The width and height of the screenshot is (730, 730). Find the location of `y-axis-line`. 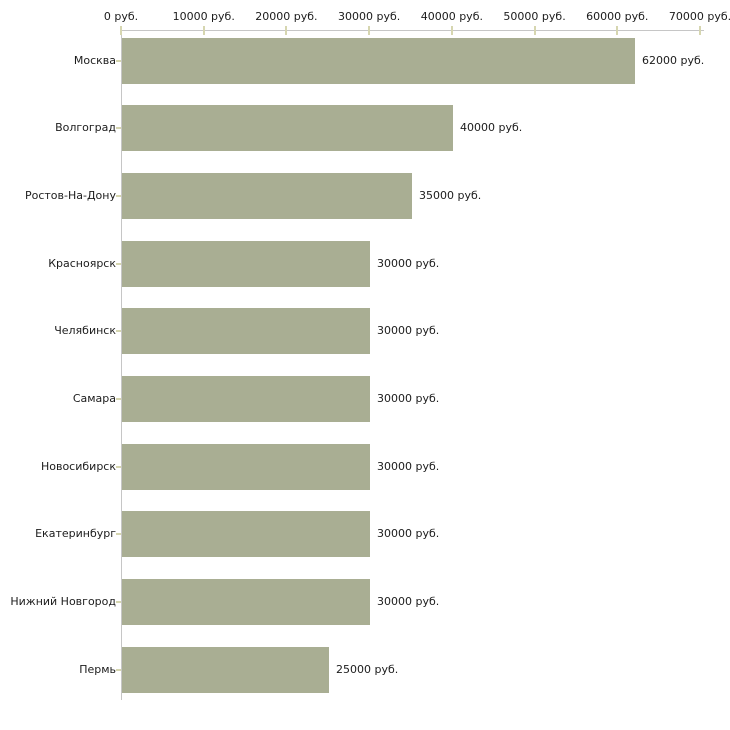

y-axis-line is located at coordinates (121, 365).